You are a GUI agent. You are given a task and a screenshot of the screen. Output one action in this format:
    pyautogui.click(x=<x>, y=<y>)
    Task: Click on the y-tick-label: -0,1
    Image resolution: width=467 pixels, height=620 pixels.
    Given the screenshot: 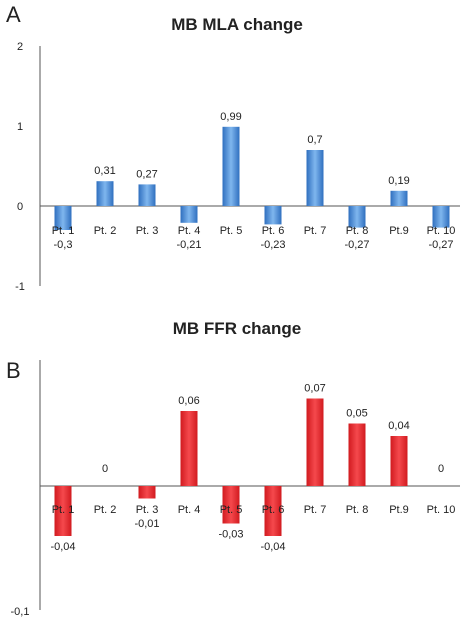 What is the action you would take?
    pyautogui.click(x=20, y=612)
    